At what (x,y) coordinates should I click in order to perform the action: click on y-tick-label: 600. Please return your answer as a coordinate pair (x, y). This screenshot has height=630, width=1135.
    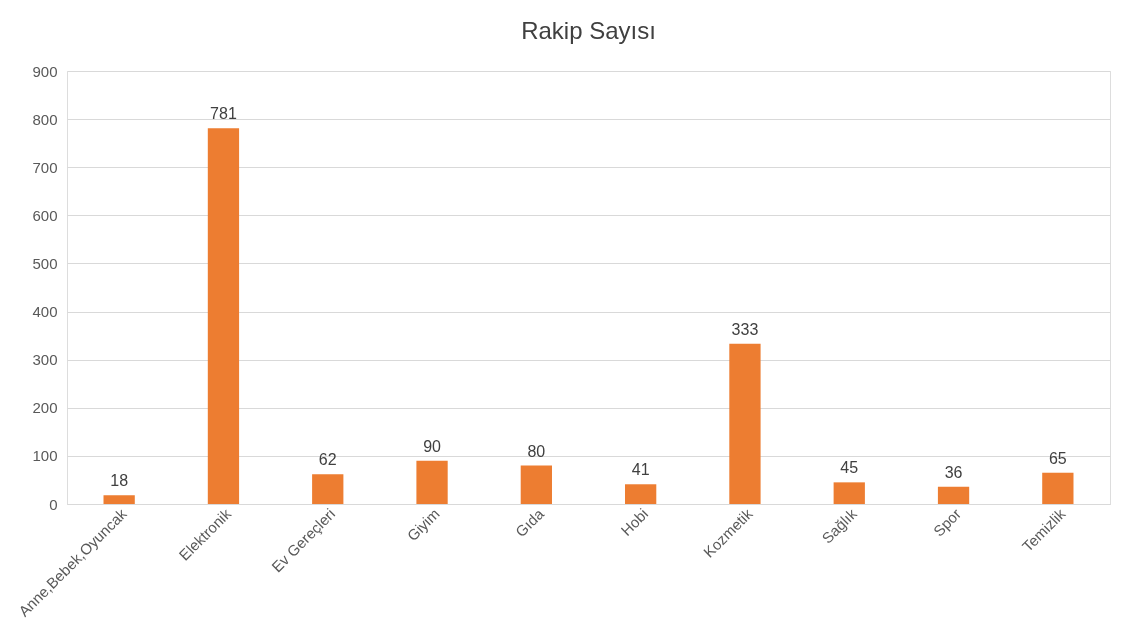
    Looking at the image, I should click on (45, 215).